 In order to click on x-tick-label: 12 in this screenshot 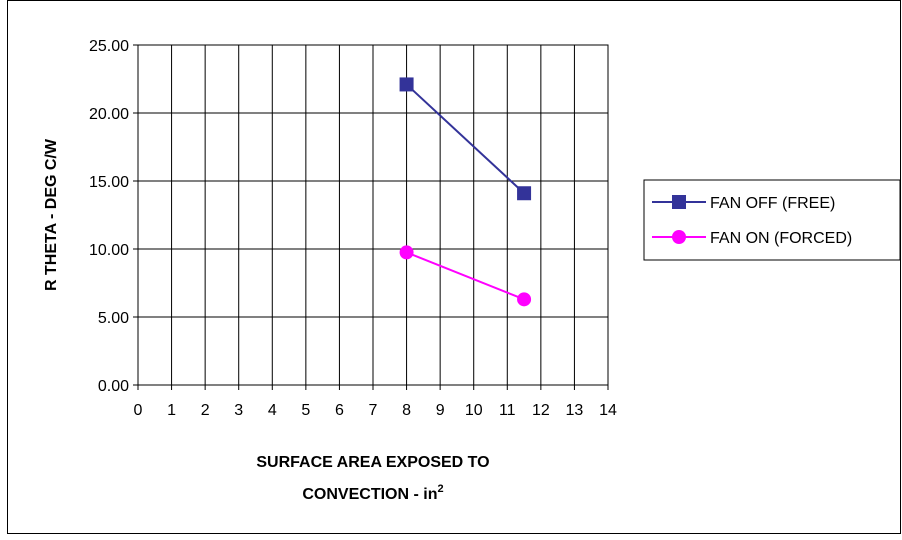, I will do `click(541, 410)`.